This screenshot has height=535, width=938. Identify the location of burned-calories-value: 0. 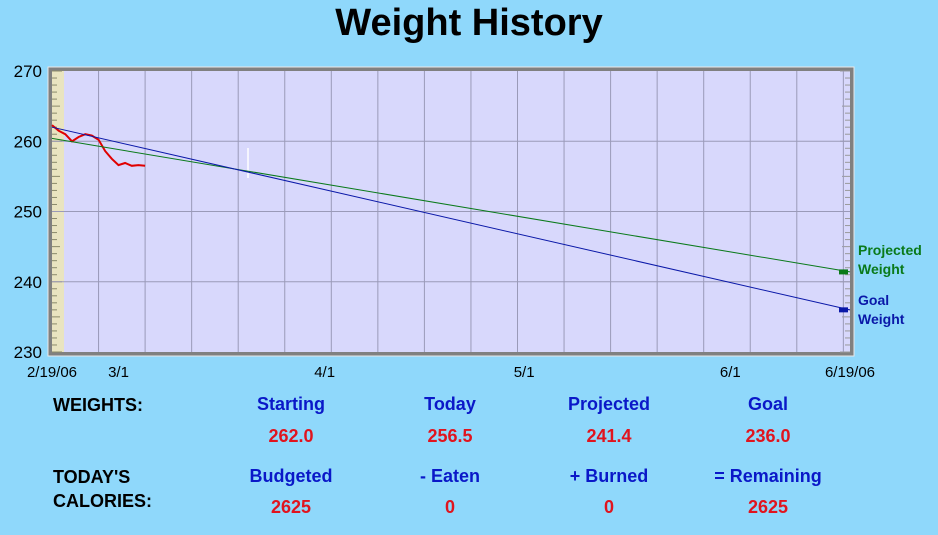
(608, 507).